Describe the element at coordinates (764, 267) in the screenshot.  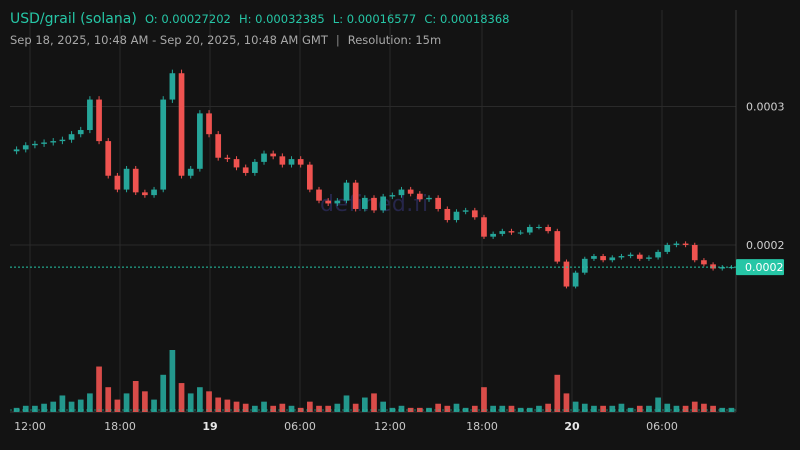
I see `last-price-label: 0.0002` at that location.